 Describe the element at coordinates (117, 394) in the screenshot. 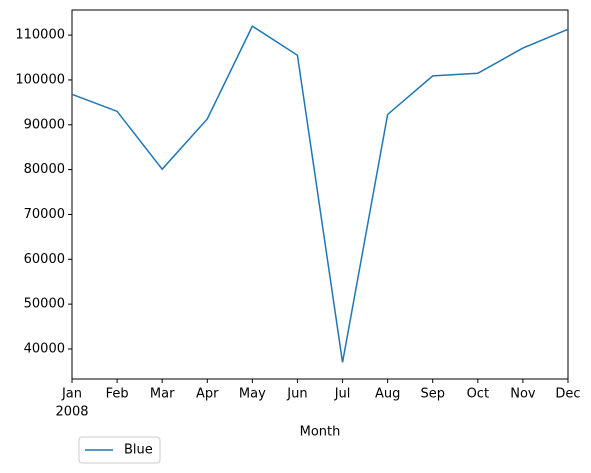

I see `x-tick-label: Feb` at that location.